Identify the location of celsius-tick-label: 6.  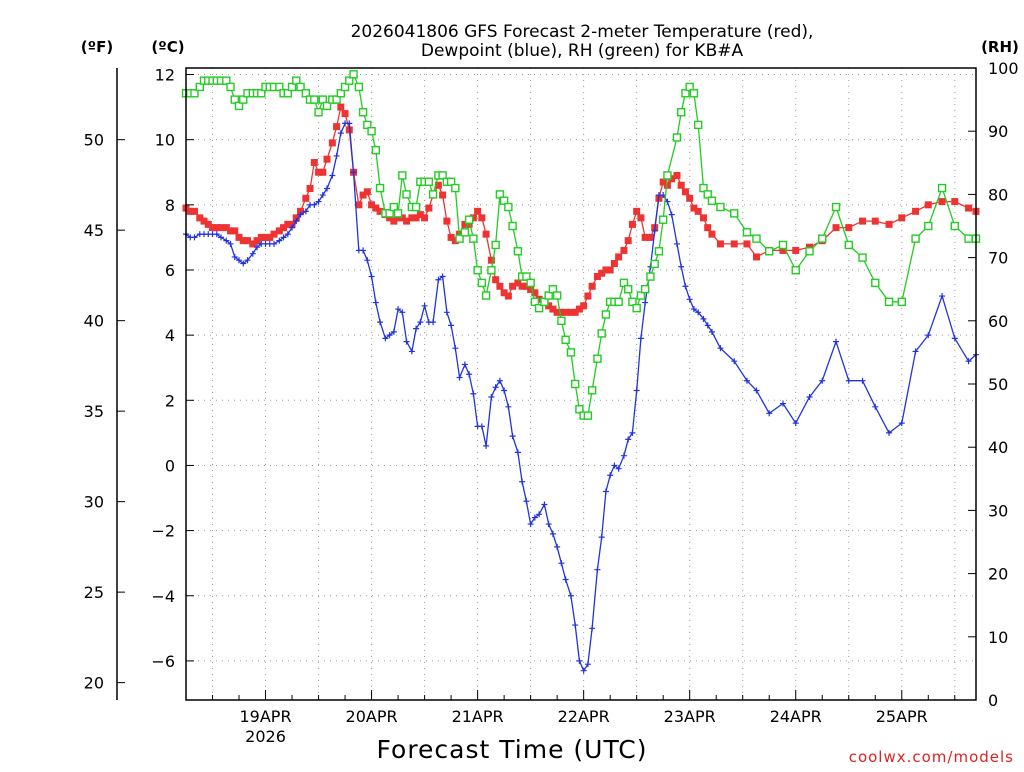
(170, 270).